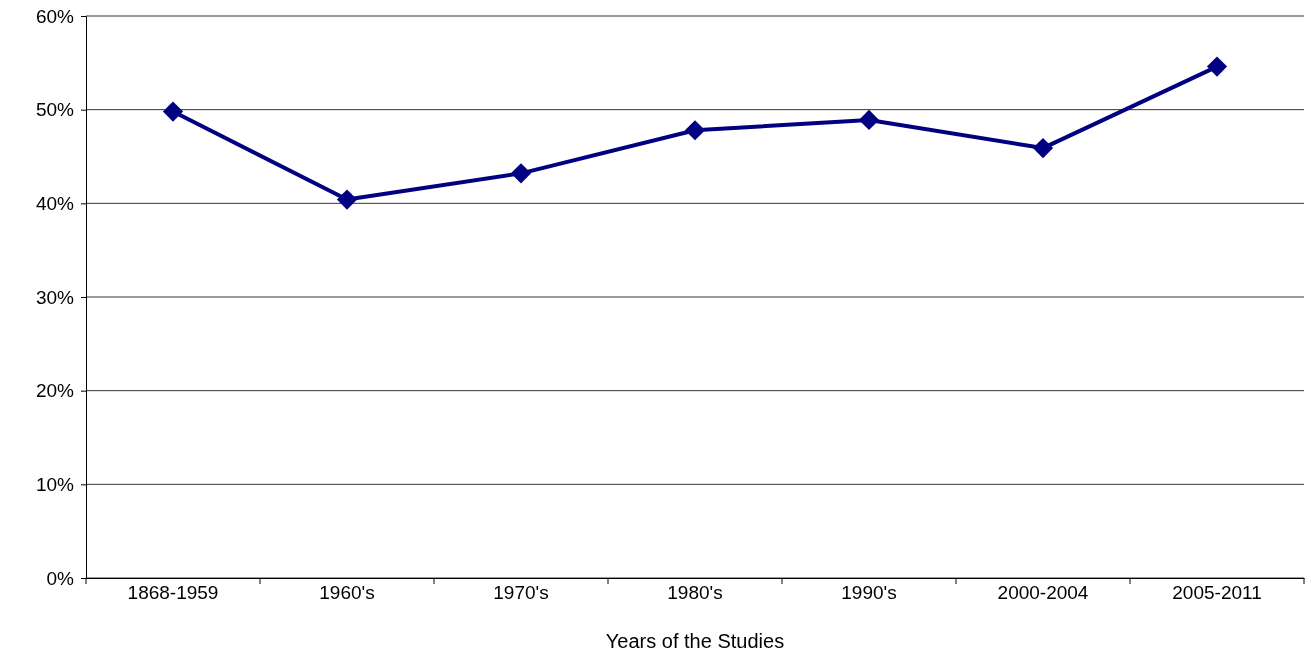 The image size is (1311, 656). I want to click on x-tick-label: 2000-2004, so click(1043, 592).